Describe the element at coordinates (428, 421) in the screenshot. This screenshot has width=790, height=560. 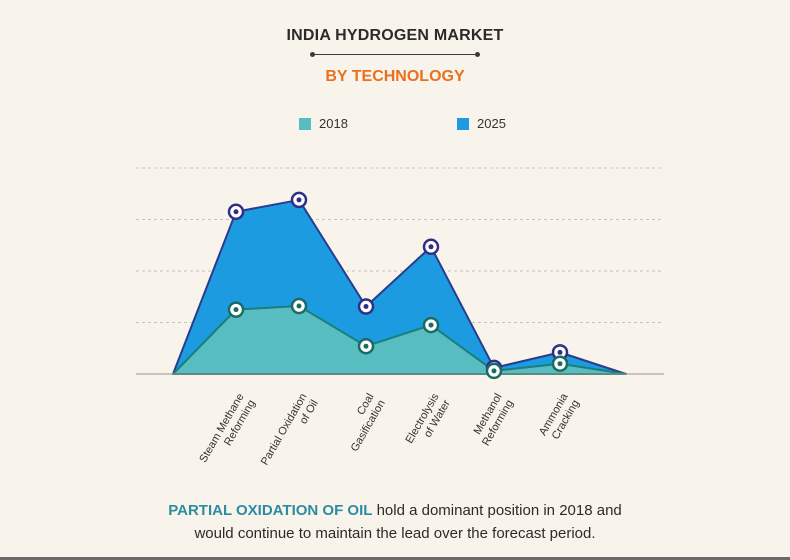
I see `x-tick-label-3: Electrolysisof Water` at that location.